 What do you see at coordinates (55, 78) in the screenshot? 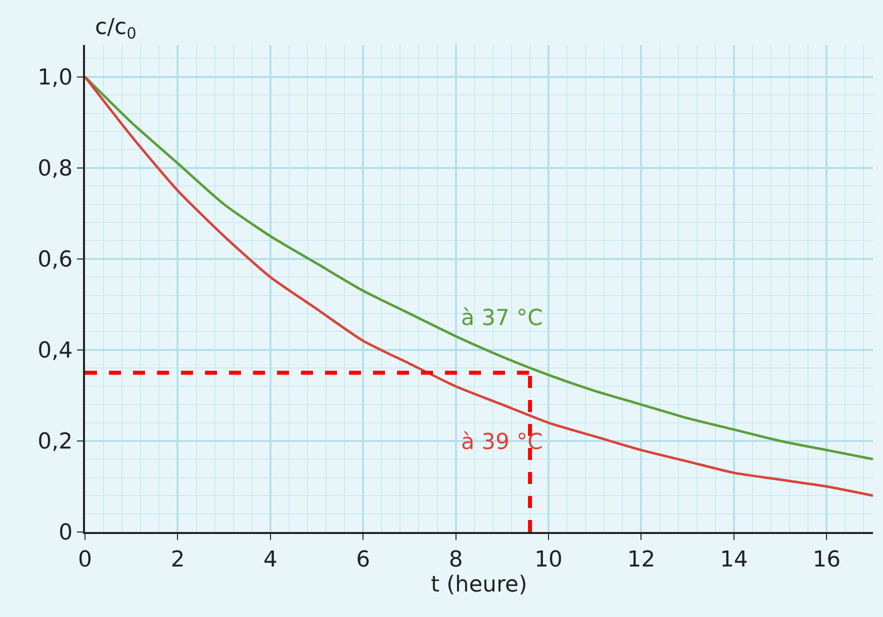
I see `y-tick-label: 1,0` at bounding box center [55, 78].